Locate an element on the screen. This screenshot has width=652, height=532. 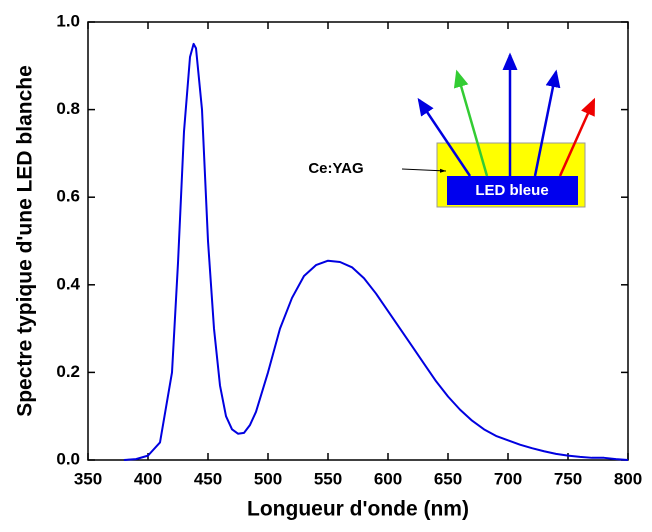
annotation: Ce:YAG is located at coordinates (335, 168).